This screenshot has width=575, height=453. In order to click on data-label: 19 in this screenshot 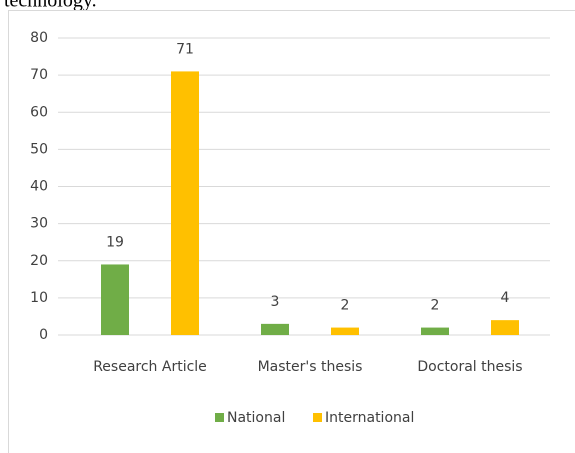, I will do `click(115, 242)`.